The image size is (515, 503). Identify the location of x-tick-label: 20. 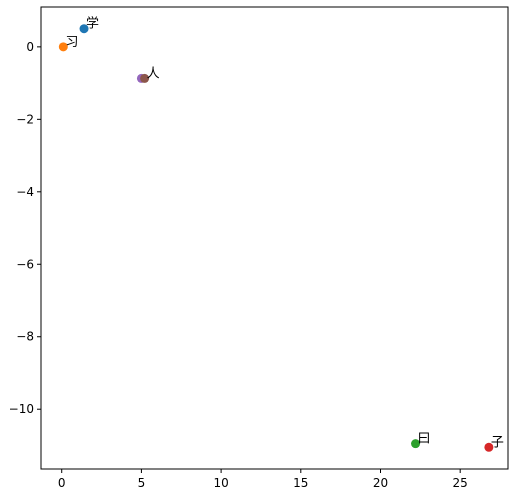
(380, 483).